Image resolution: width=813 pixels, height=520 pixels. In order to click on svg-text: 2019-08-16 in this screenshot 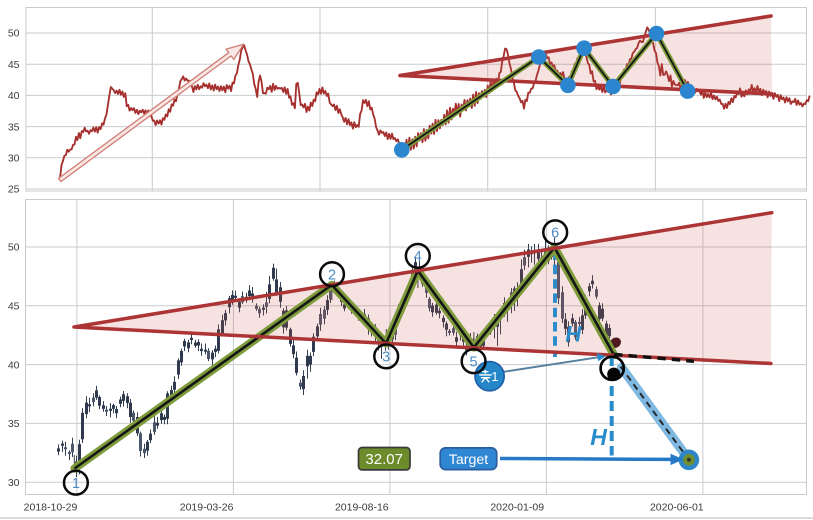, I will do `click(362, 508)`.